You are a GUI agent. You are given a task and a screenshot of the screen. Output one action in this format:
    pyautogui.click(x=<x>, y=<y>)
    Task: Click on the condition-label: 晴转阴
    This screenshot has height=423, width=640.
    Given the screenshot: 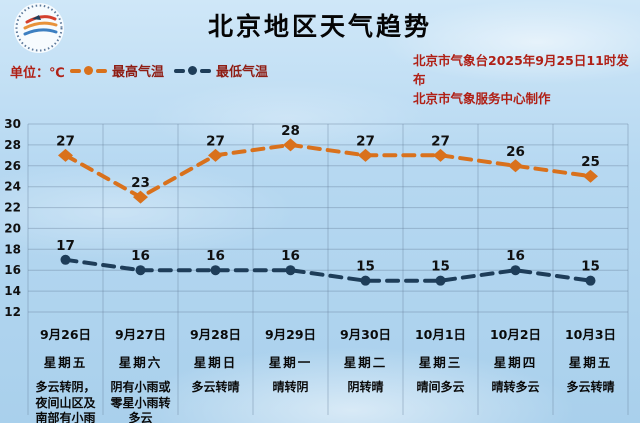 What is the action you would take?
    pyautogui.click(x=290, y=387)
    